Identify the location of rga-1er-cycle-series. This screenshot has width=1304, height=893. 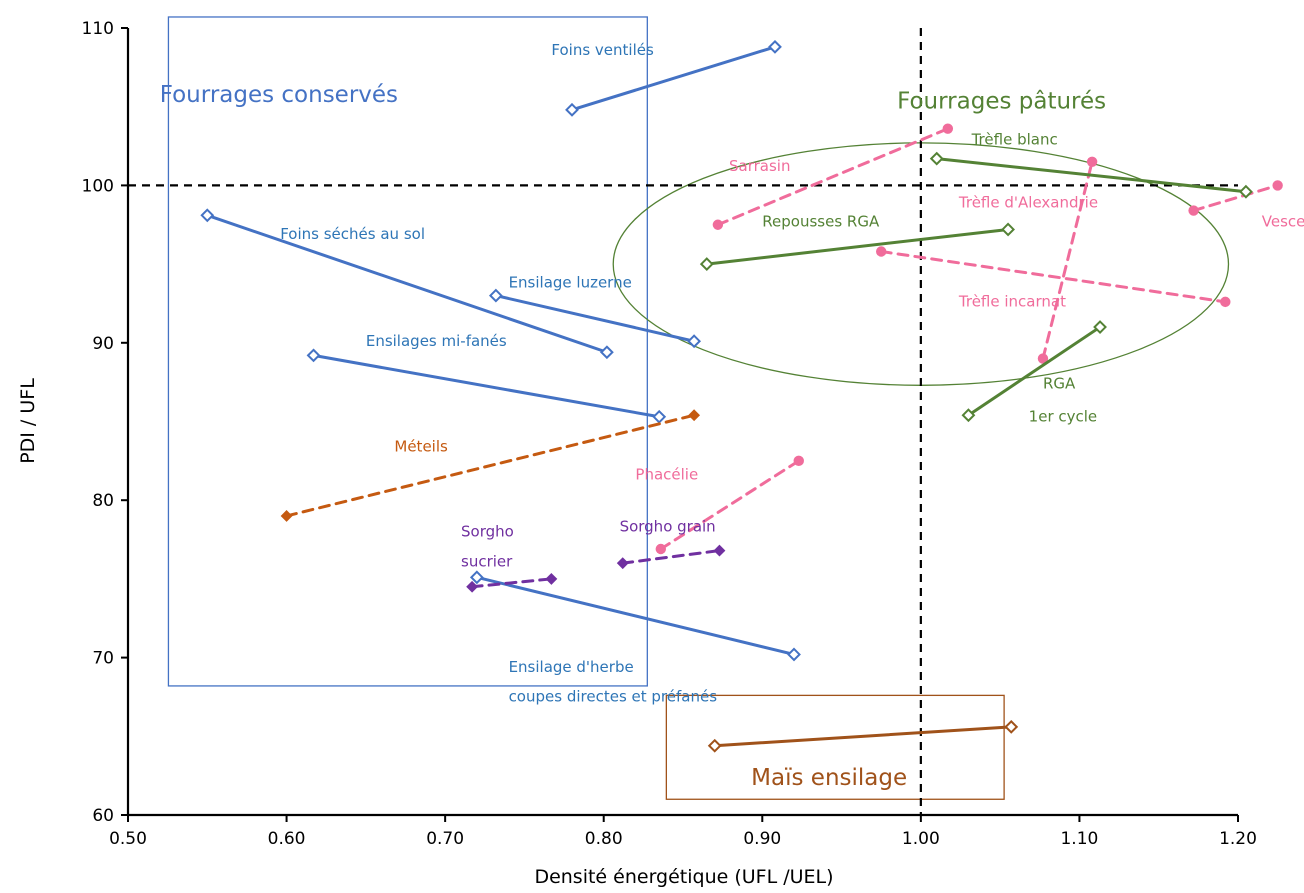
(1034, 371).